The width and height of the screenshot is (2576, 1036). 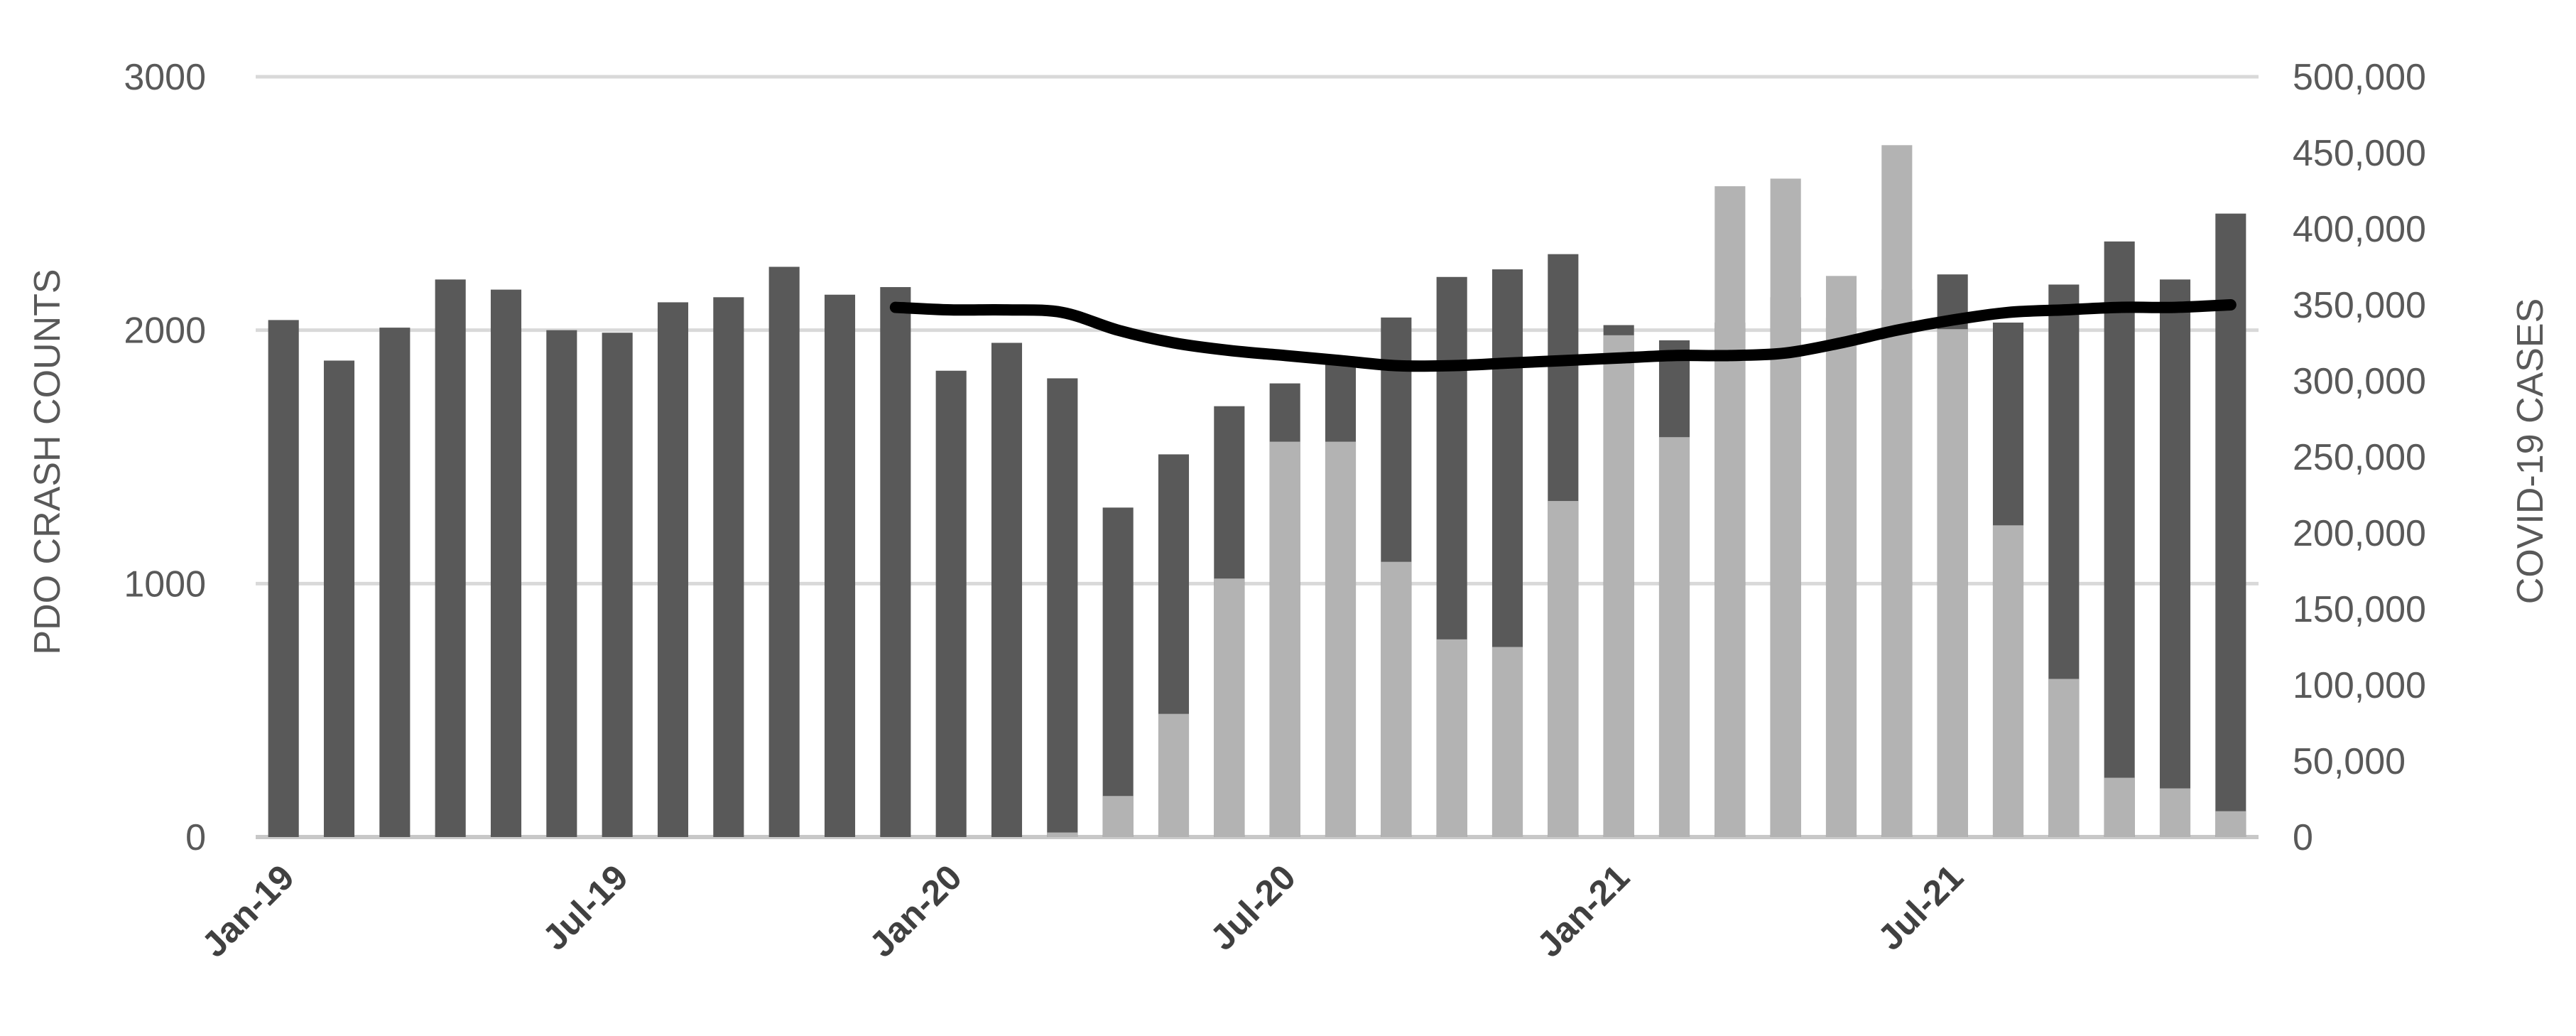 I want to click on right-tick-label: 150,000, so click(x=2359, y=609).